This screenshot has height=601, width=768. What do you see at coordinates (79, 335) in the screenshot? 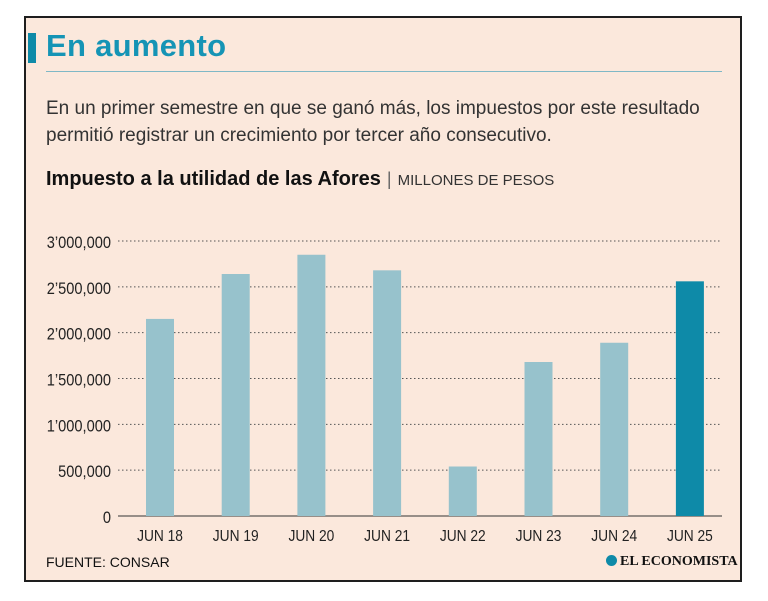
I see `y-tick-label: 2’000,000` at bounding box center [79, 335].